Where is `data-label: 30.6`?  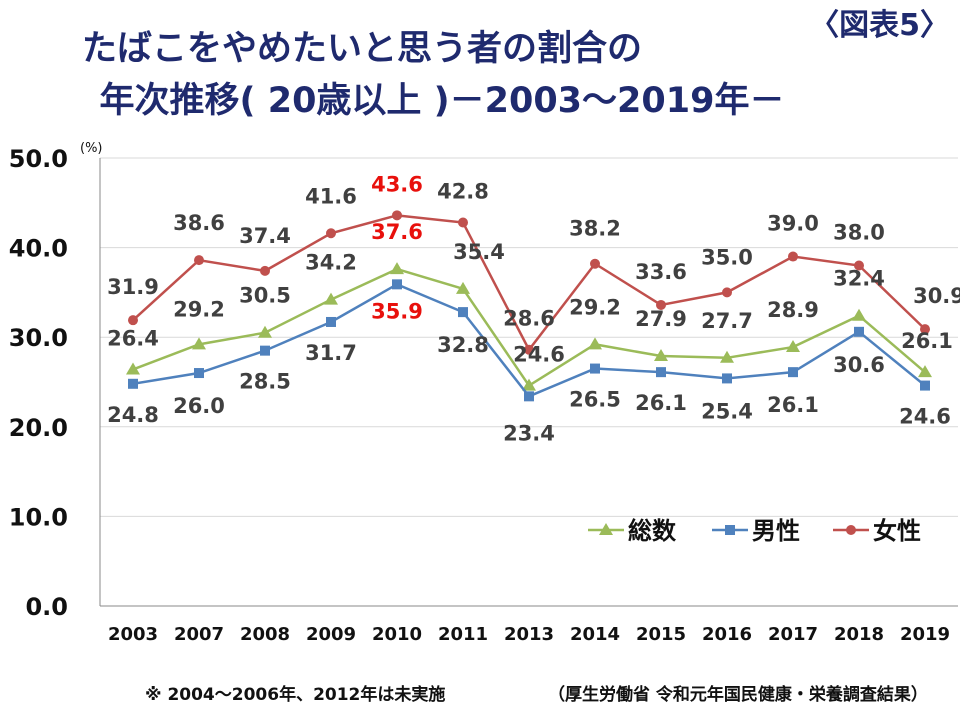 data-label: 30.6 is located at coordinates (859, 365).